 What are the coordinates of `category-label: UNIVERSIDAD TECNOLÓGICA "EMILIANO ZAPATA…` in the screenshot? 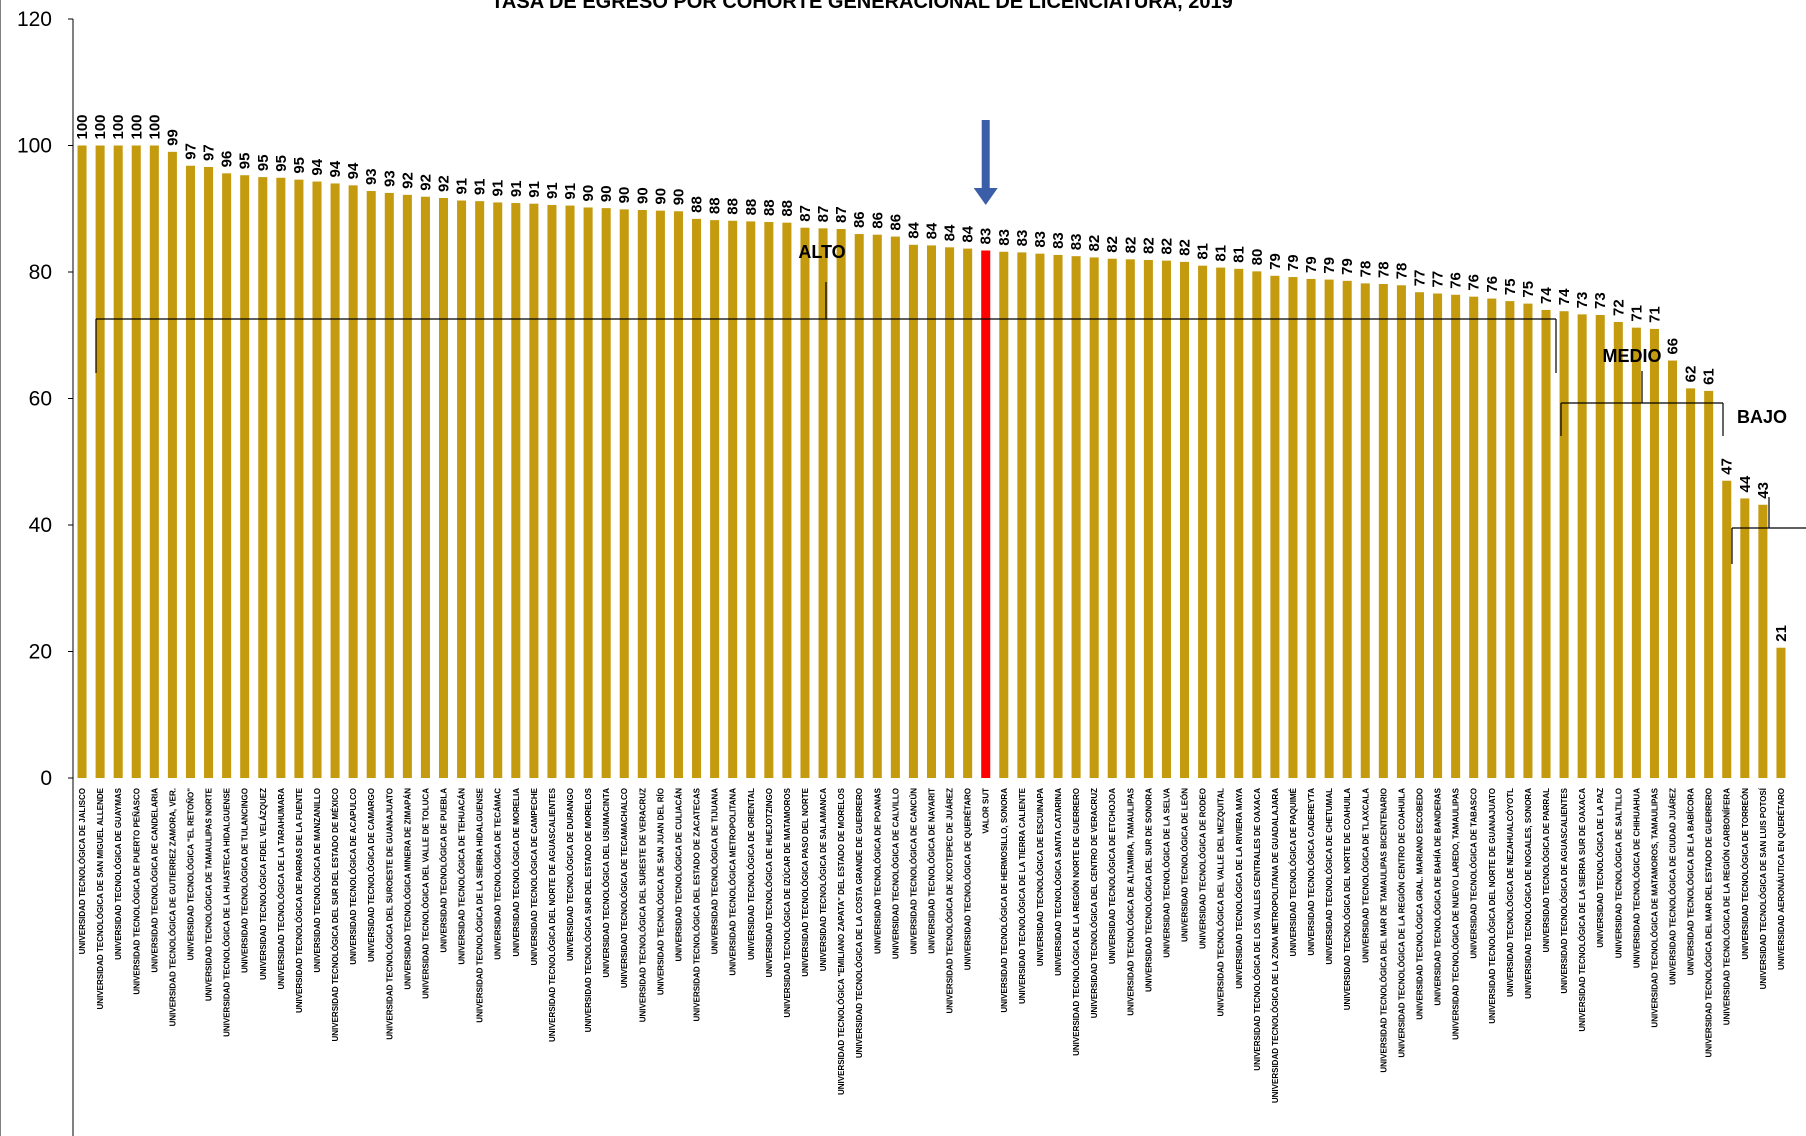 It's located at (841, 941).